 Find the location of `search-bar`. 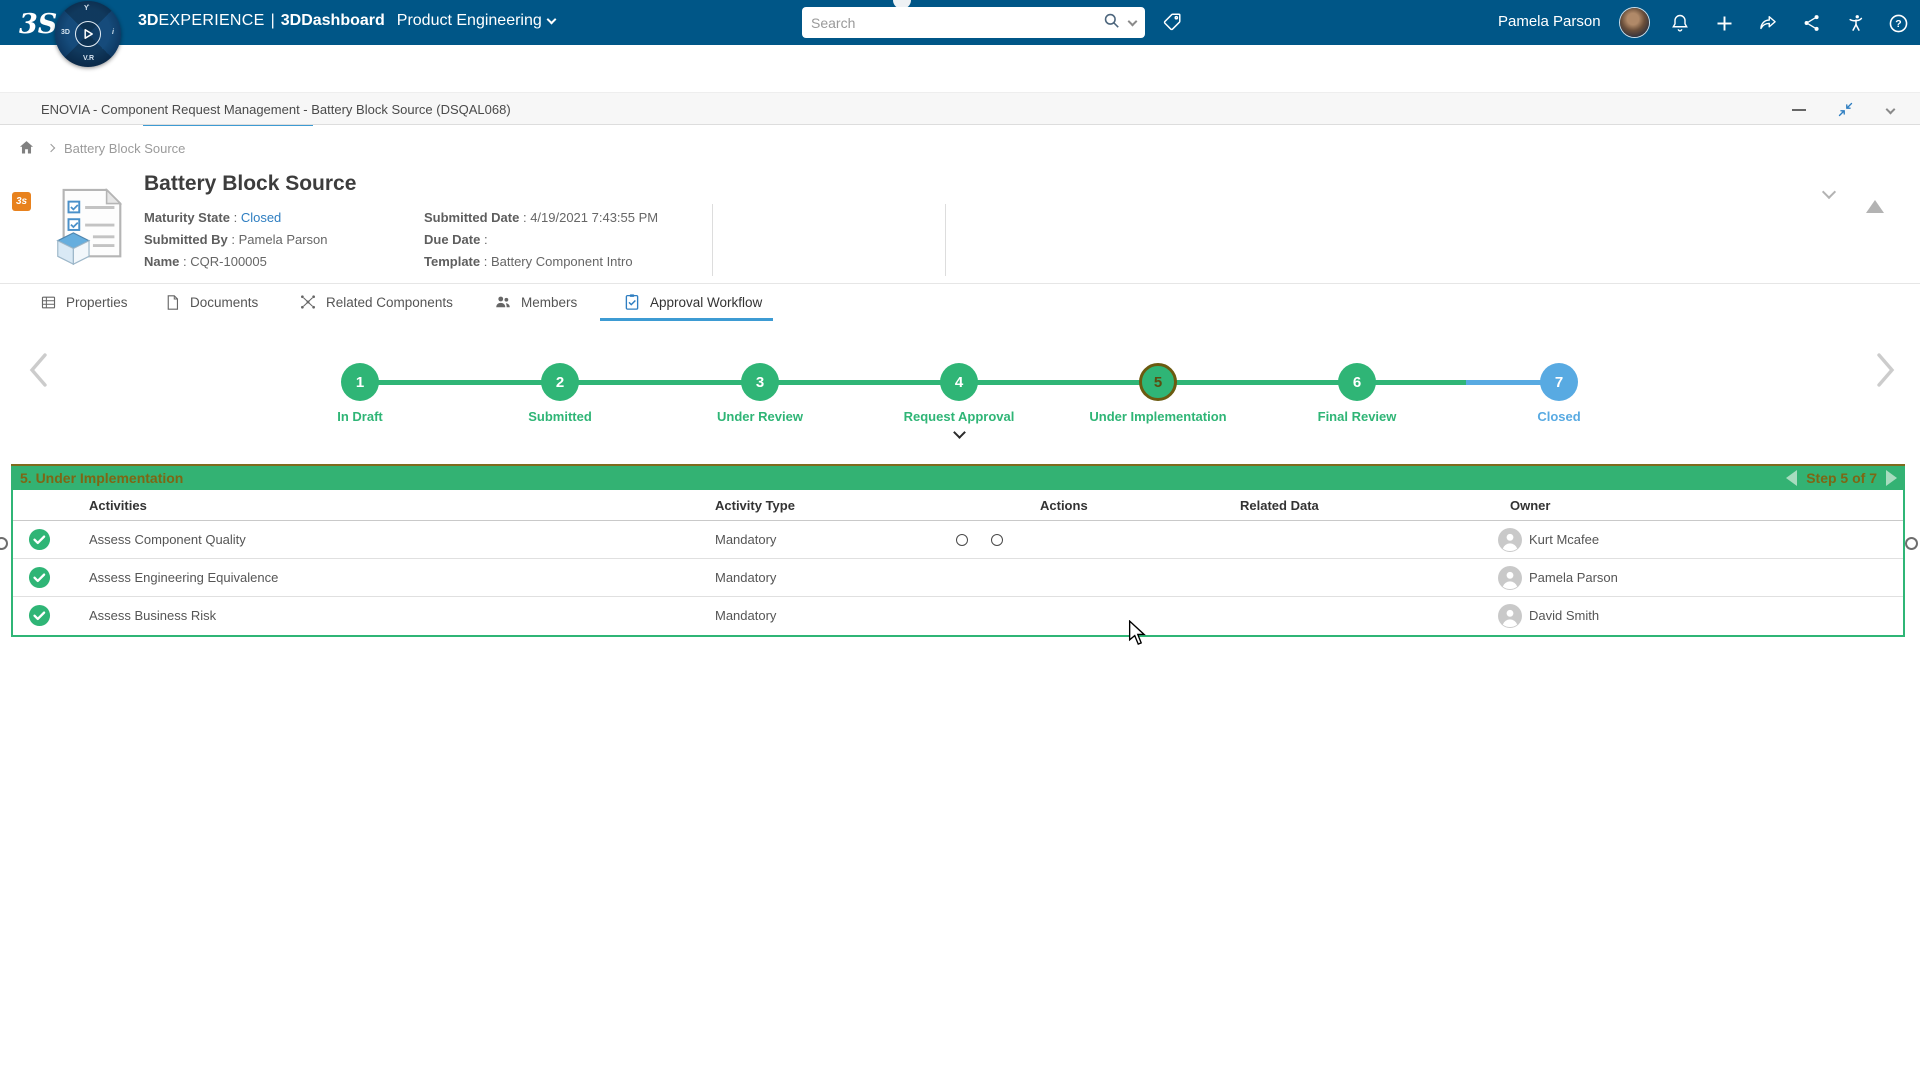

search-bar is located at coordinates (973, 22).